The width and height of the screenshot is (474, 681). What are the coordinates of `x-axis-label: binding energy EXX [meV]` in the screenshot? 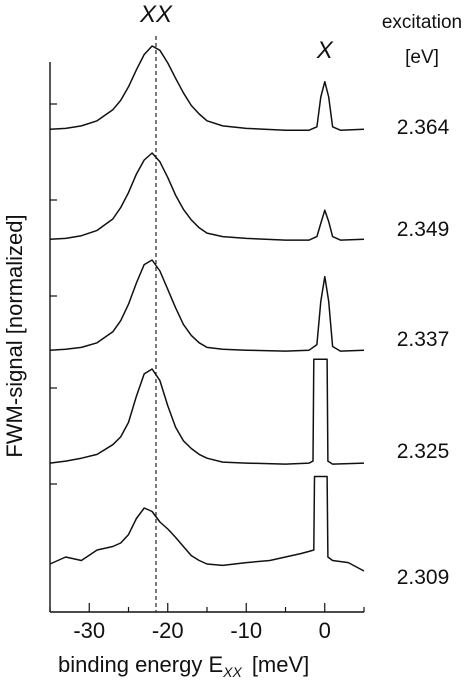 It's located at (183, 666).